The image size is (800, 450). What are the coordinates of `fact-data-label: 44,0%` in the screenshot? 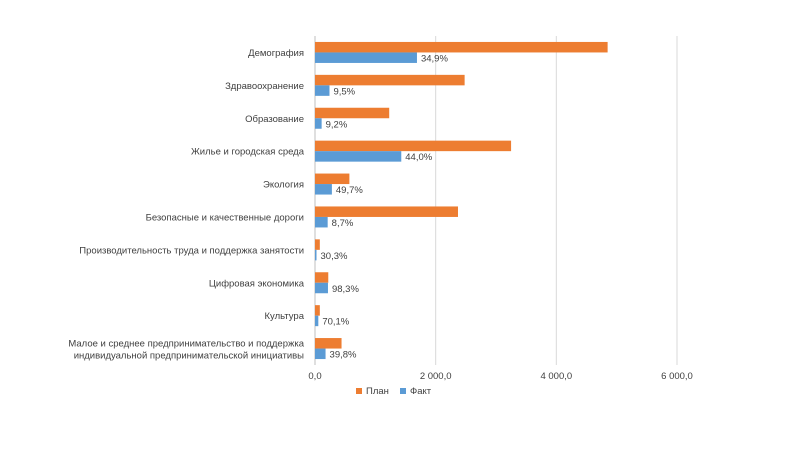 It's located at (418, 157).